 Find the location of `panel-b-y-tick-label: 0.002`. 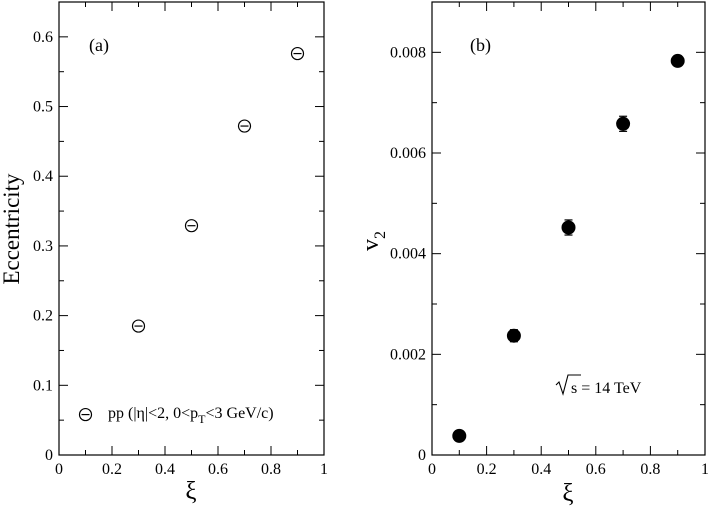

panel-b-y-tick-label: 0.002 is located at coordinates (408, 354).